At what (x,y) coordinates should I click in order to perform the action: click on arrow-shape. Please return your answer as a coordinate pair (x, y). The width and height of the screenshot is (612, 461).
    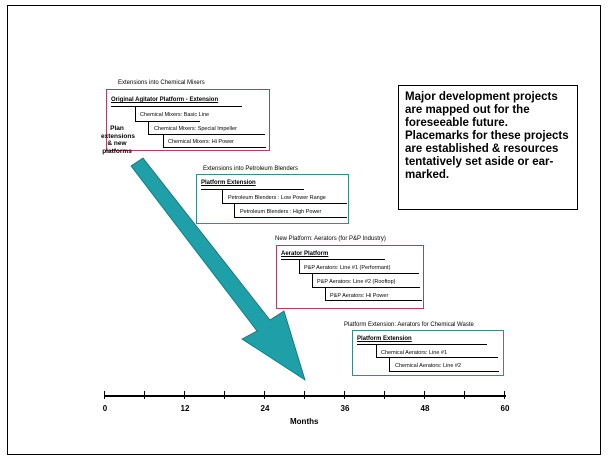
    Looking at the image, I should click on (218, 269).